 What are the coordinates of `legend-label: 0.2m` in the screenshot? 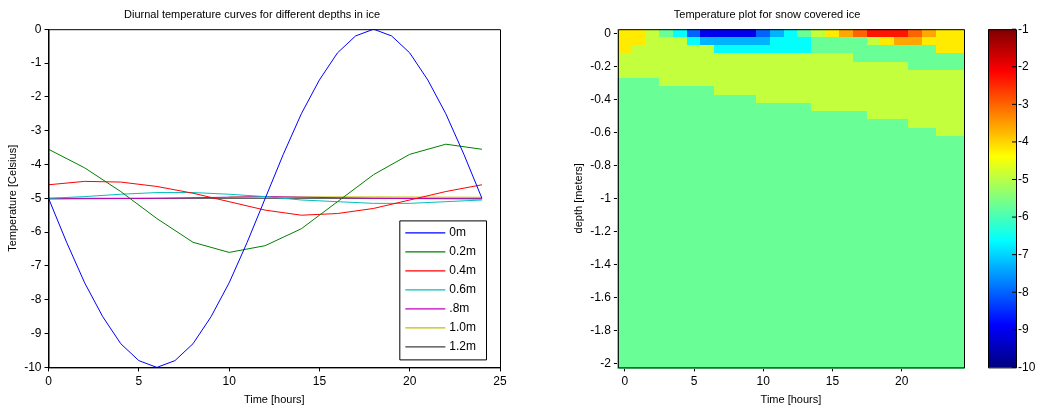 It's located at (463, 251).